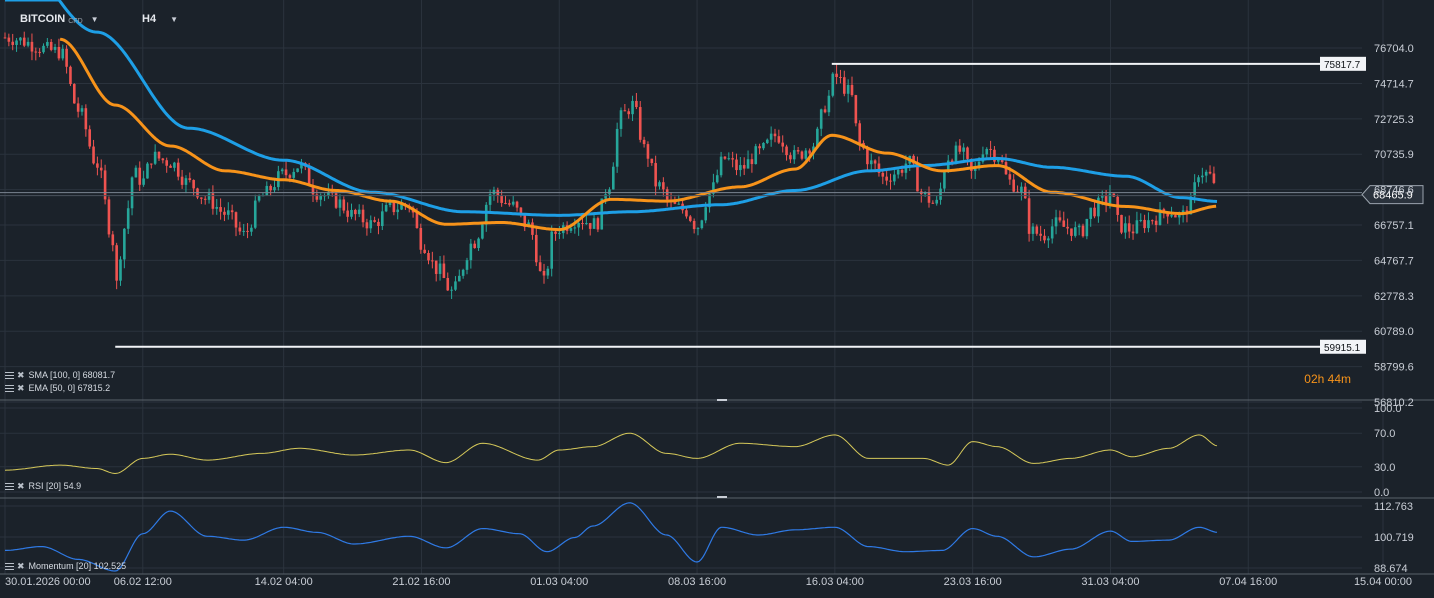 This screenshot has width=1434, height=598. Describe the element at coordinates (57, 388) in the screenshot. I see `indicator-ema: ✖ EMA [50, 0] 67815.2` at that location.